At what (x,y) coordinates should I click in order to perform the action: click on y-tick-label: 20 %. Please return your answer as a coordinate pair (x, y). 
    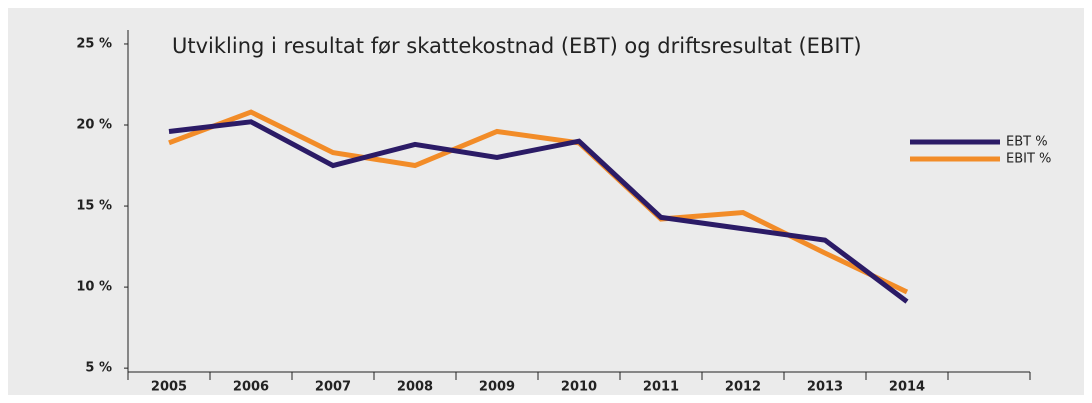
    Looking at the image, I should click on (94, 125).